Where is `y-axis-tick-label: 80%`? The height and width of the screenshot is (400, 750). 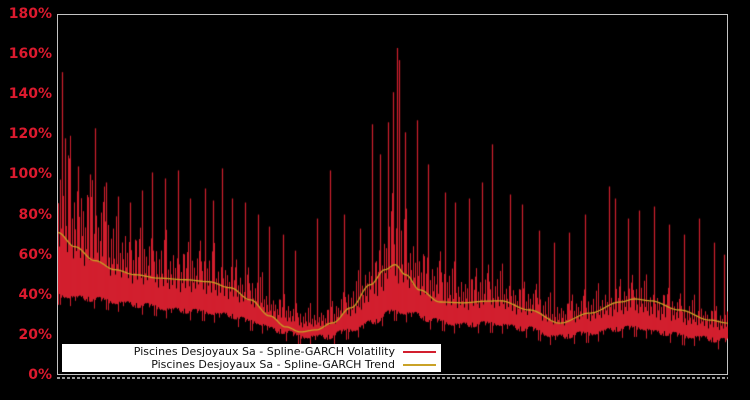
y-axis-tick-label: 80% is located at coordinates (35, 214).